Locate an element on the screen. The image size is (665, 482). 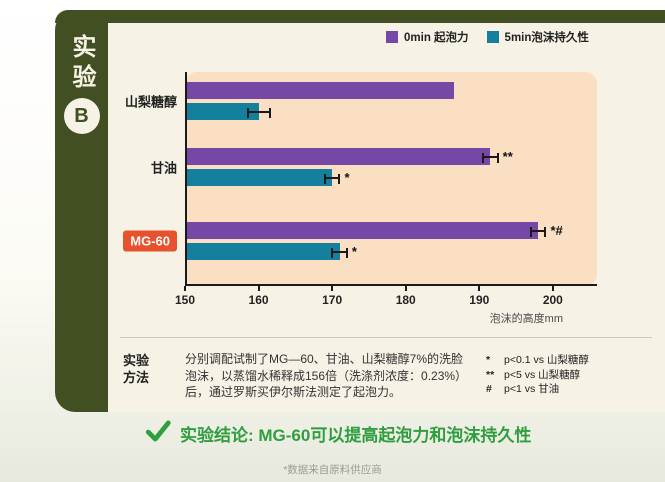
legend-item: 0min 起泡力 is located at coordinates (427, 37).